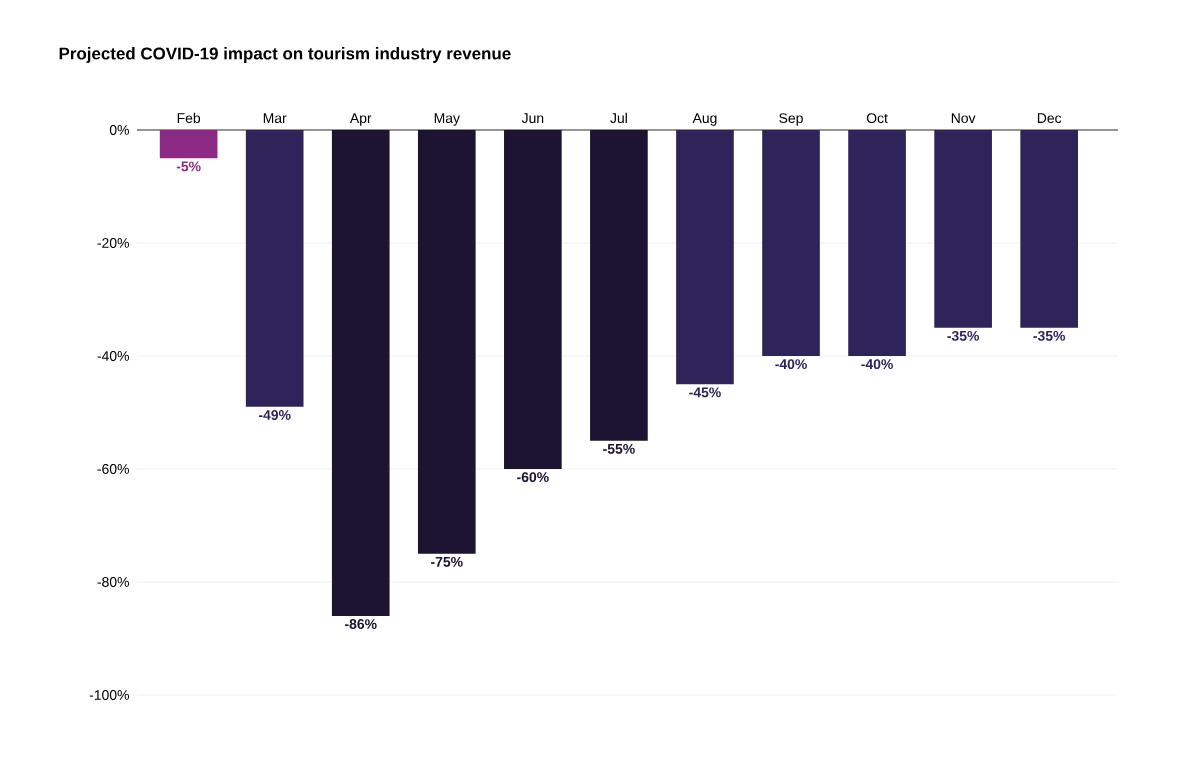 The width and height of the screenshot is (1178, 765). Describe the element at coordinates (963, 118) in the screenshot. I see `x-tick-label: Nov` at that location.